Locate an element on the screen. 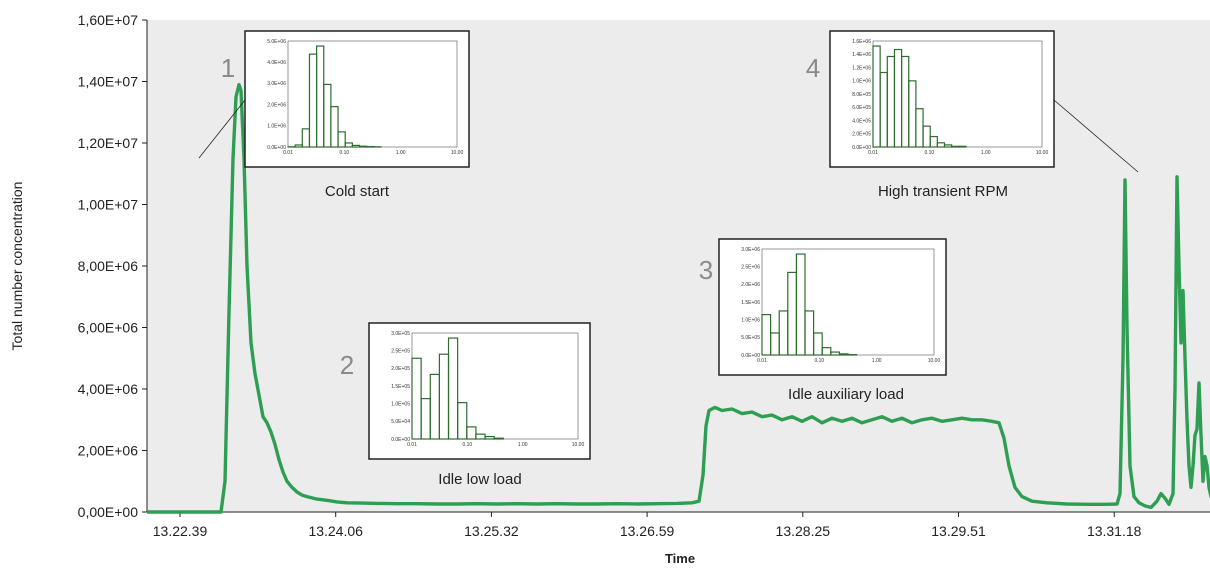  inset-y-tick: 1.4E+06 is located at coordinates (861, 55).